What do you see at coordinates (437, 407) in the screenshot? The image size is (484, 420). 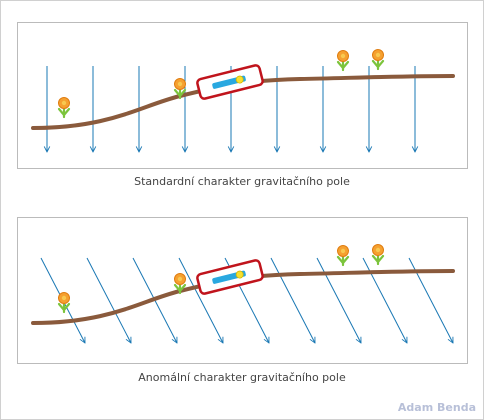 I see `author: Adam Benda` at bounding box center [437, 407].